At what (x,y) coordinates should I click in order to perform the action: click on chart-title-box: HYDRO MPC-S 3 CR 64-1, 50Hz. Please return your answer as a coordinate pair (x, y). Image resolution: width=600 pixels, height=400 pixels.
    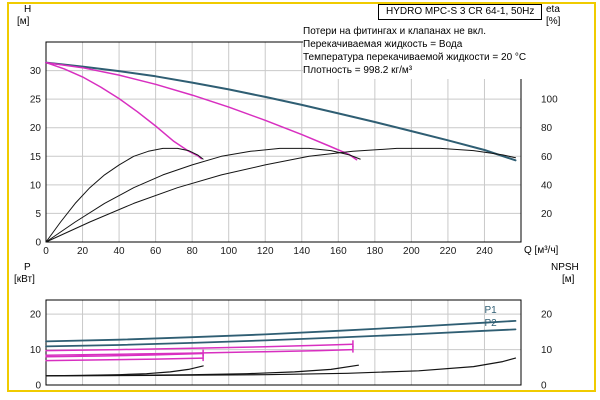
    Looking at the image, I should click on (460, 12).